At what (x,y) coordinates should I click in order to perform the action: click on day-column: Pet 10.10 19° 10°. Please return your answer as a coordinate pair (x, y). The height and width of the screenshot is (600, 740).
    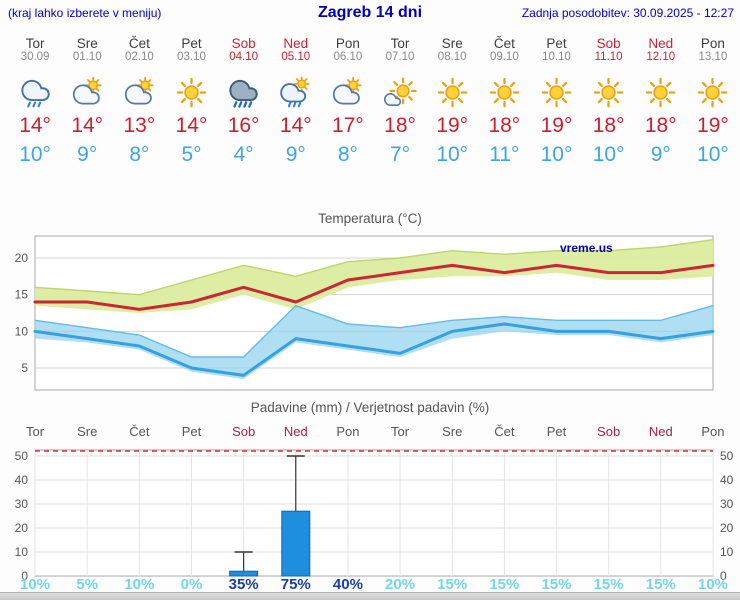
    Looking at the image, I should click on (556, 100).